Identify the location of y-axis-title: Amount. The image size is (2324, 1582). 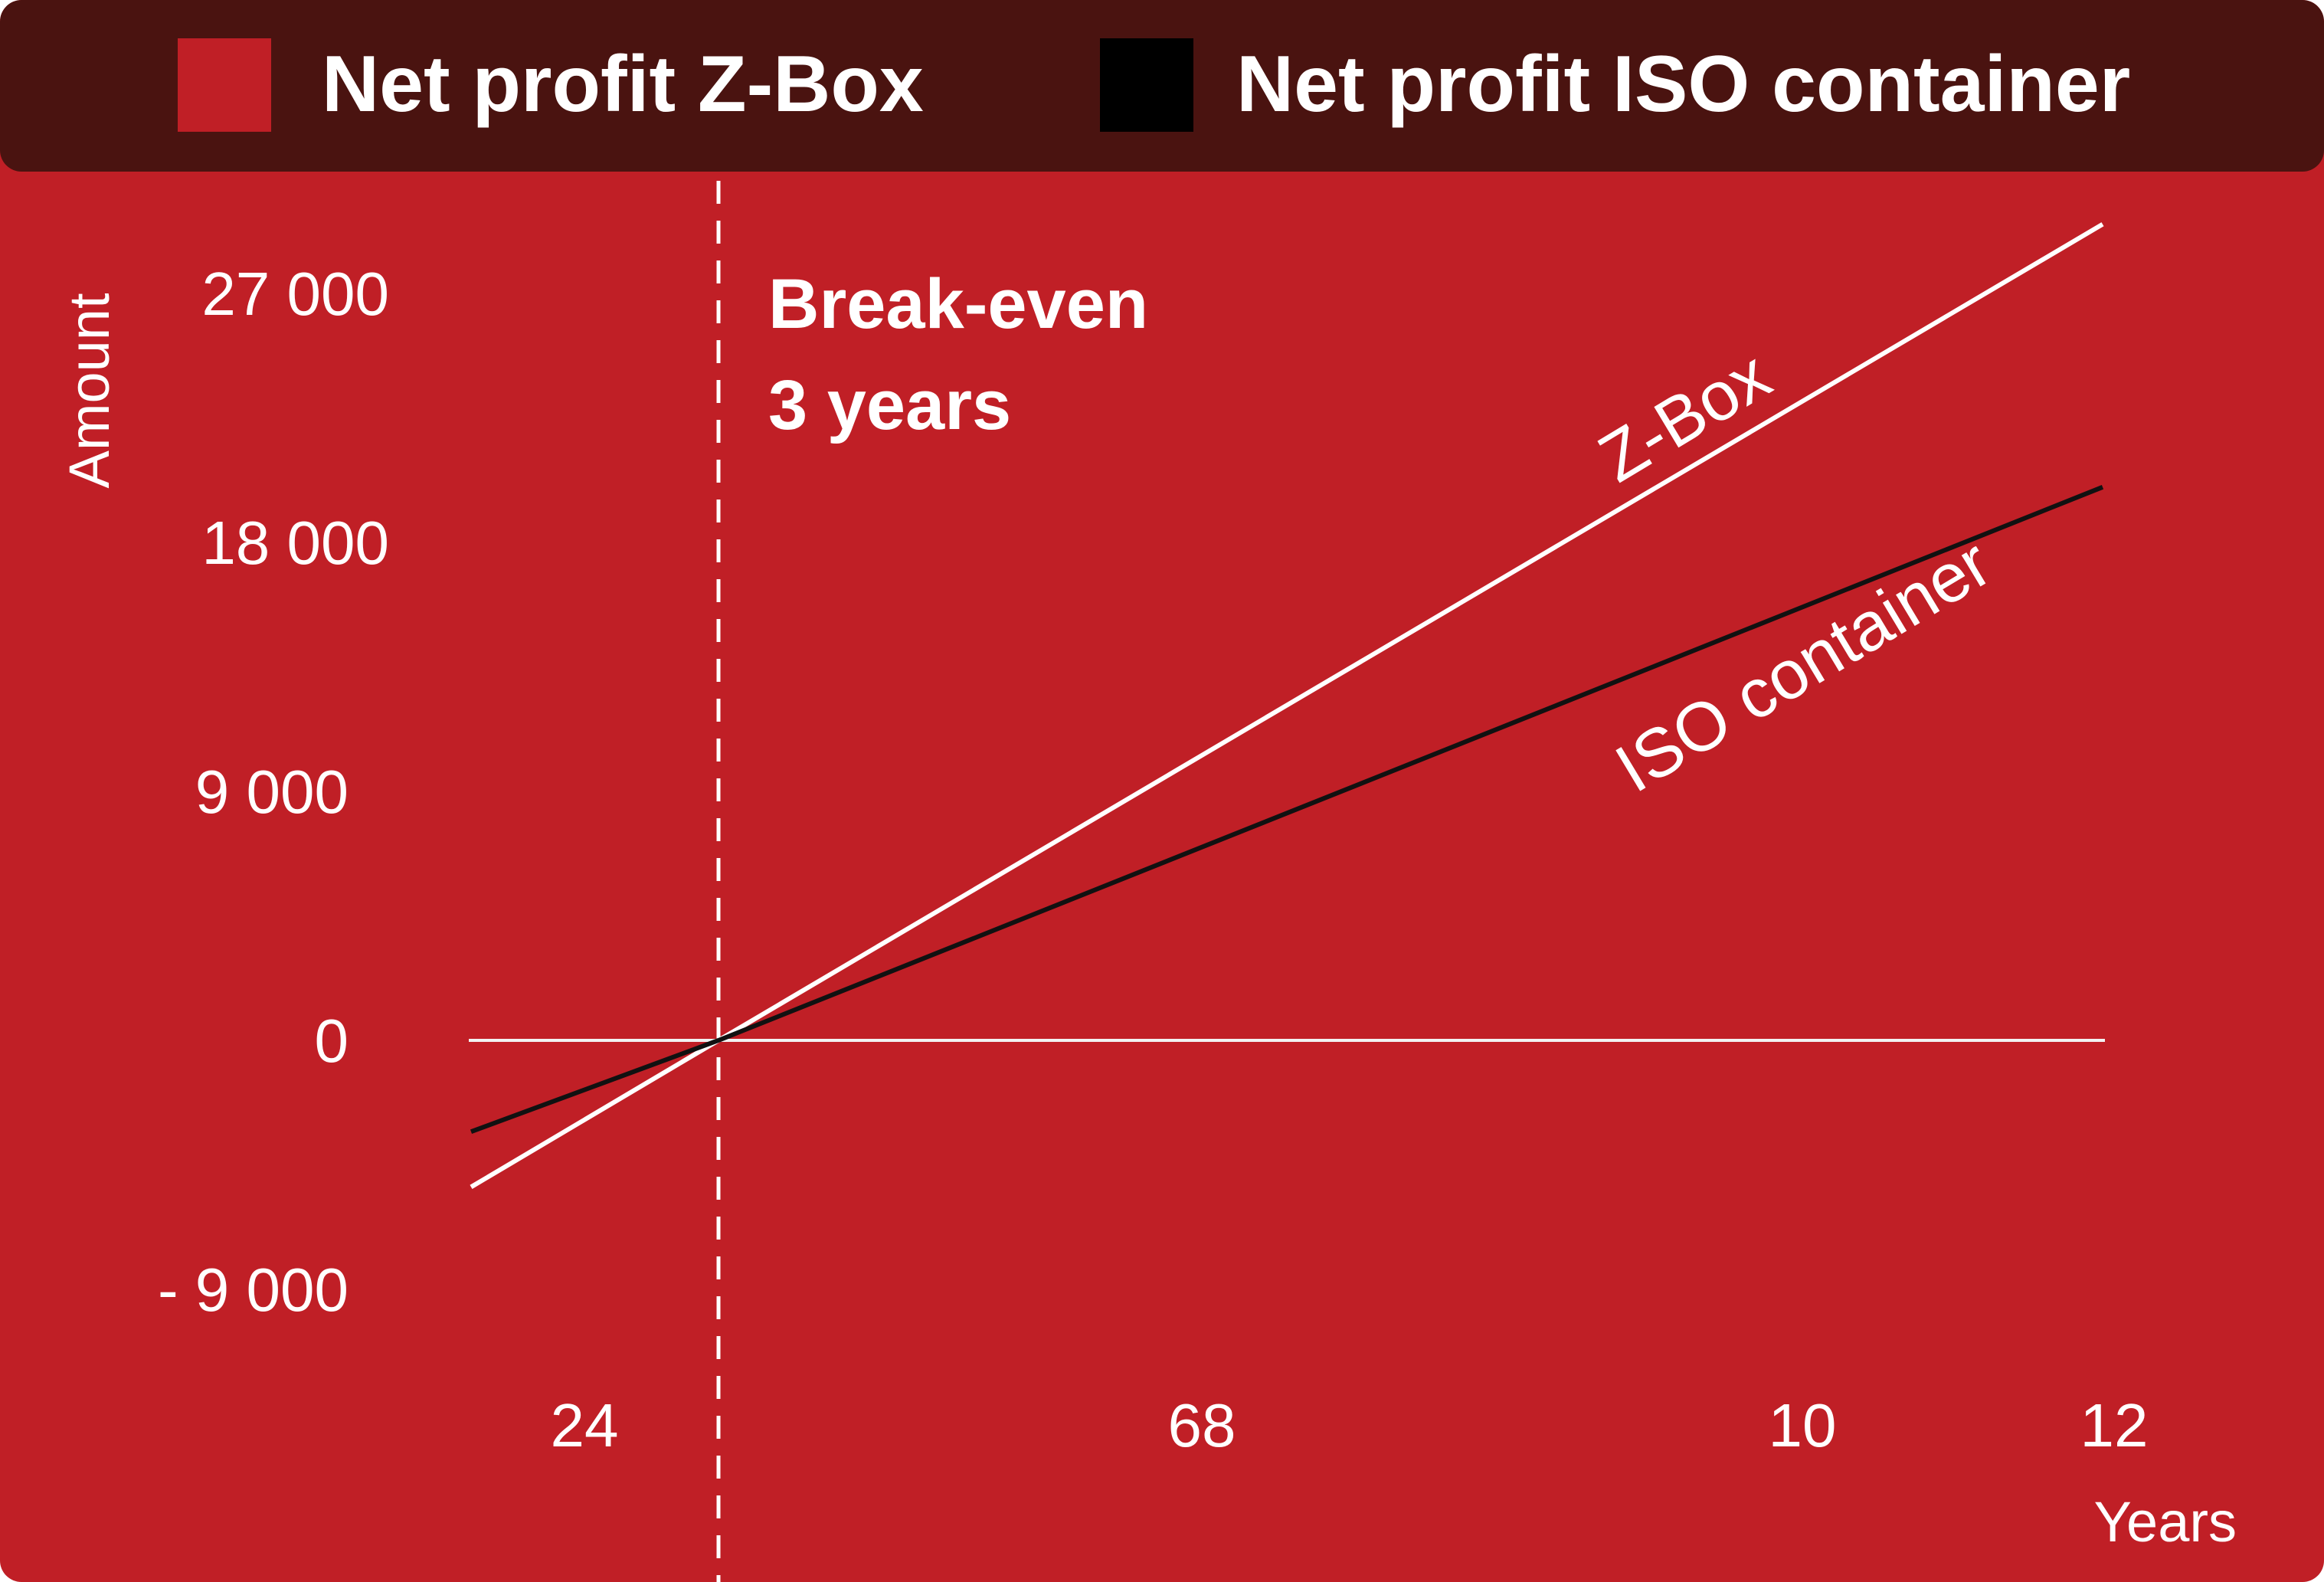
(89, 390).